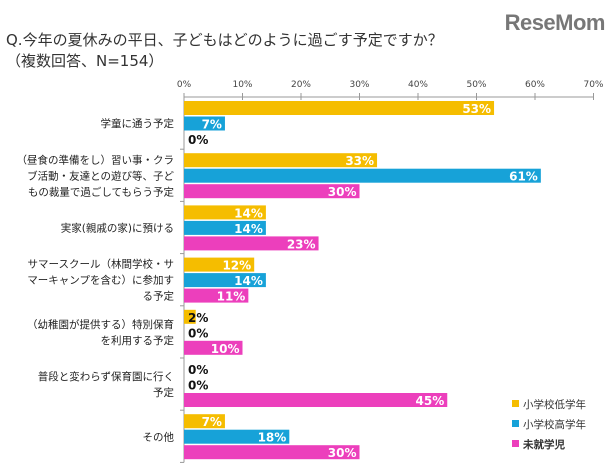  I want to click on category-label: を利用する予定, so click(138, 340).